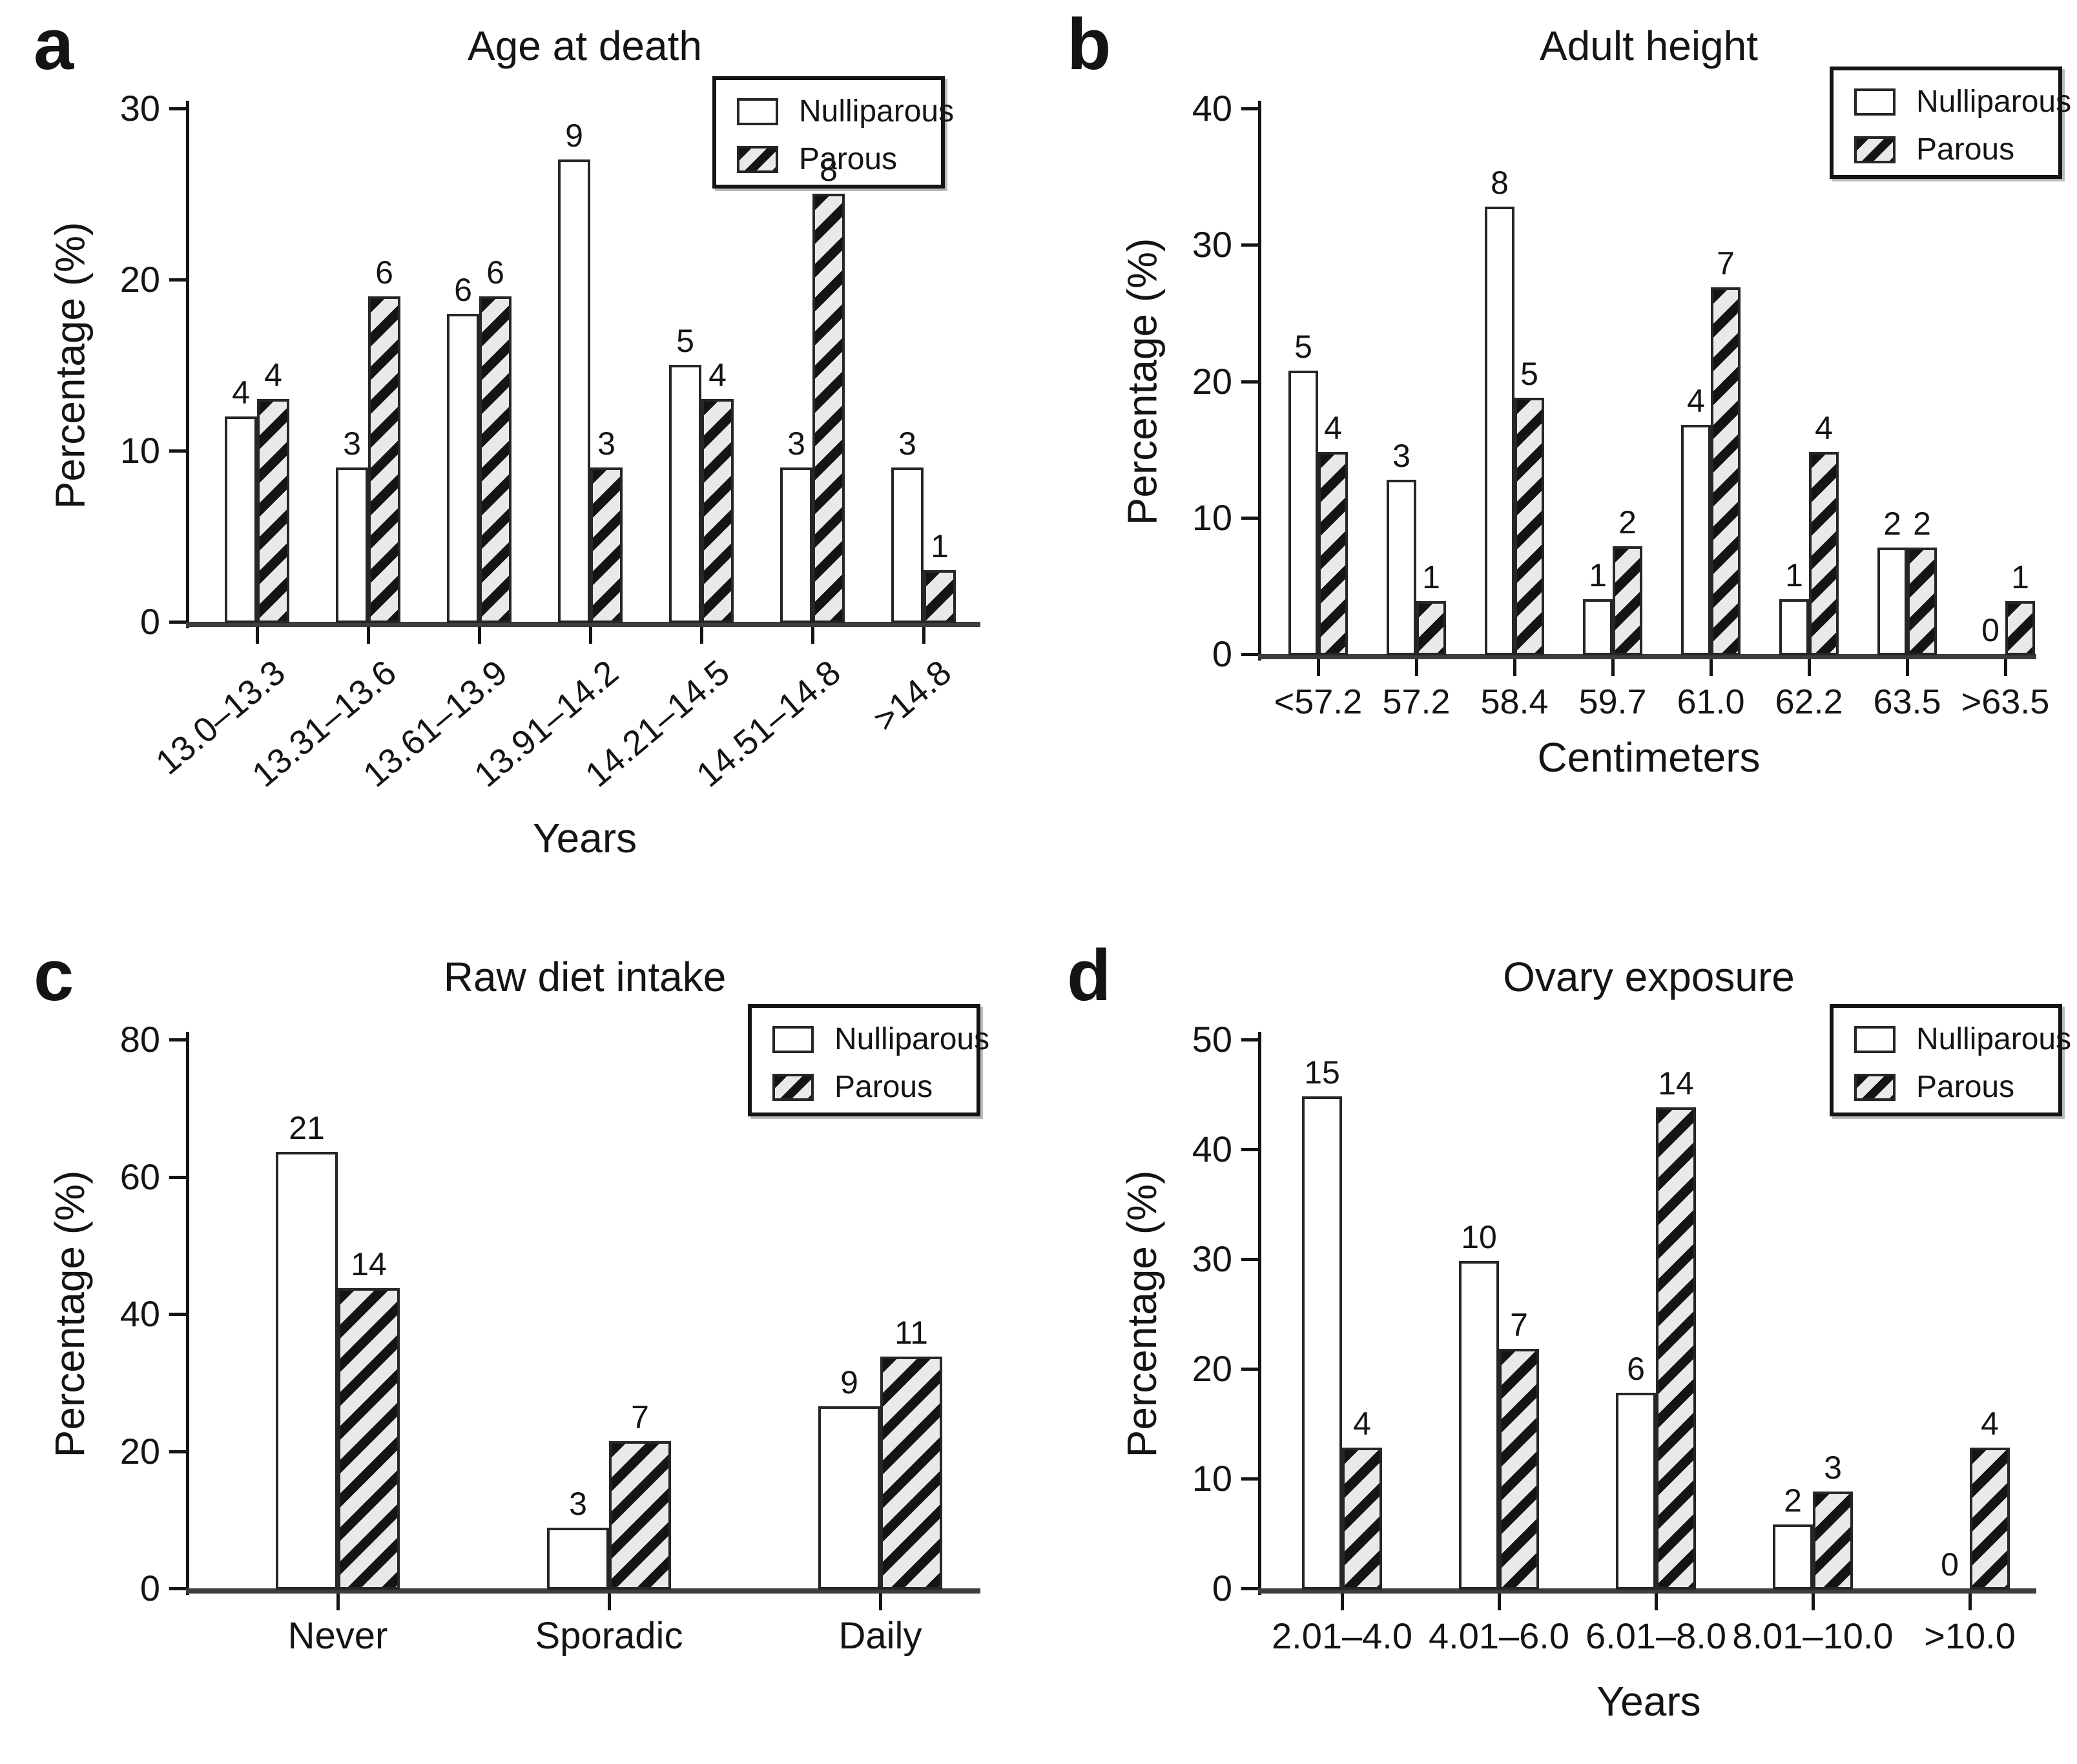 The height and width of the screenshot is (1764, 2077). What do you see at coordinates (940, 546) in the screenshot?
I see `bar-count-label: 1` at bounding box center [940, 546].